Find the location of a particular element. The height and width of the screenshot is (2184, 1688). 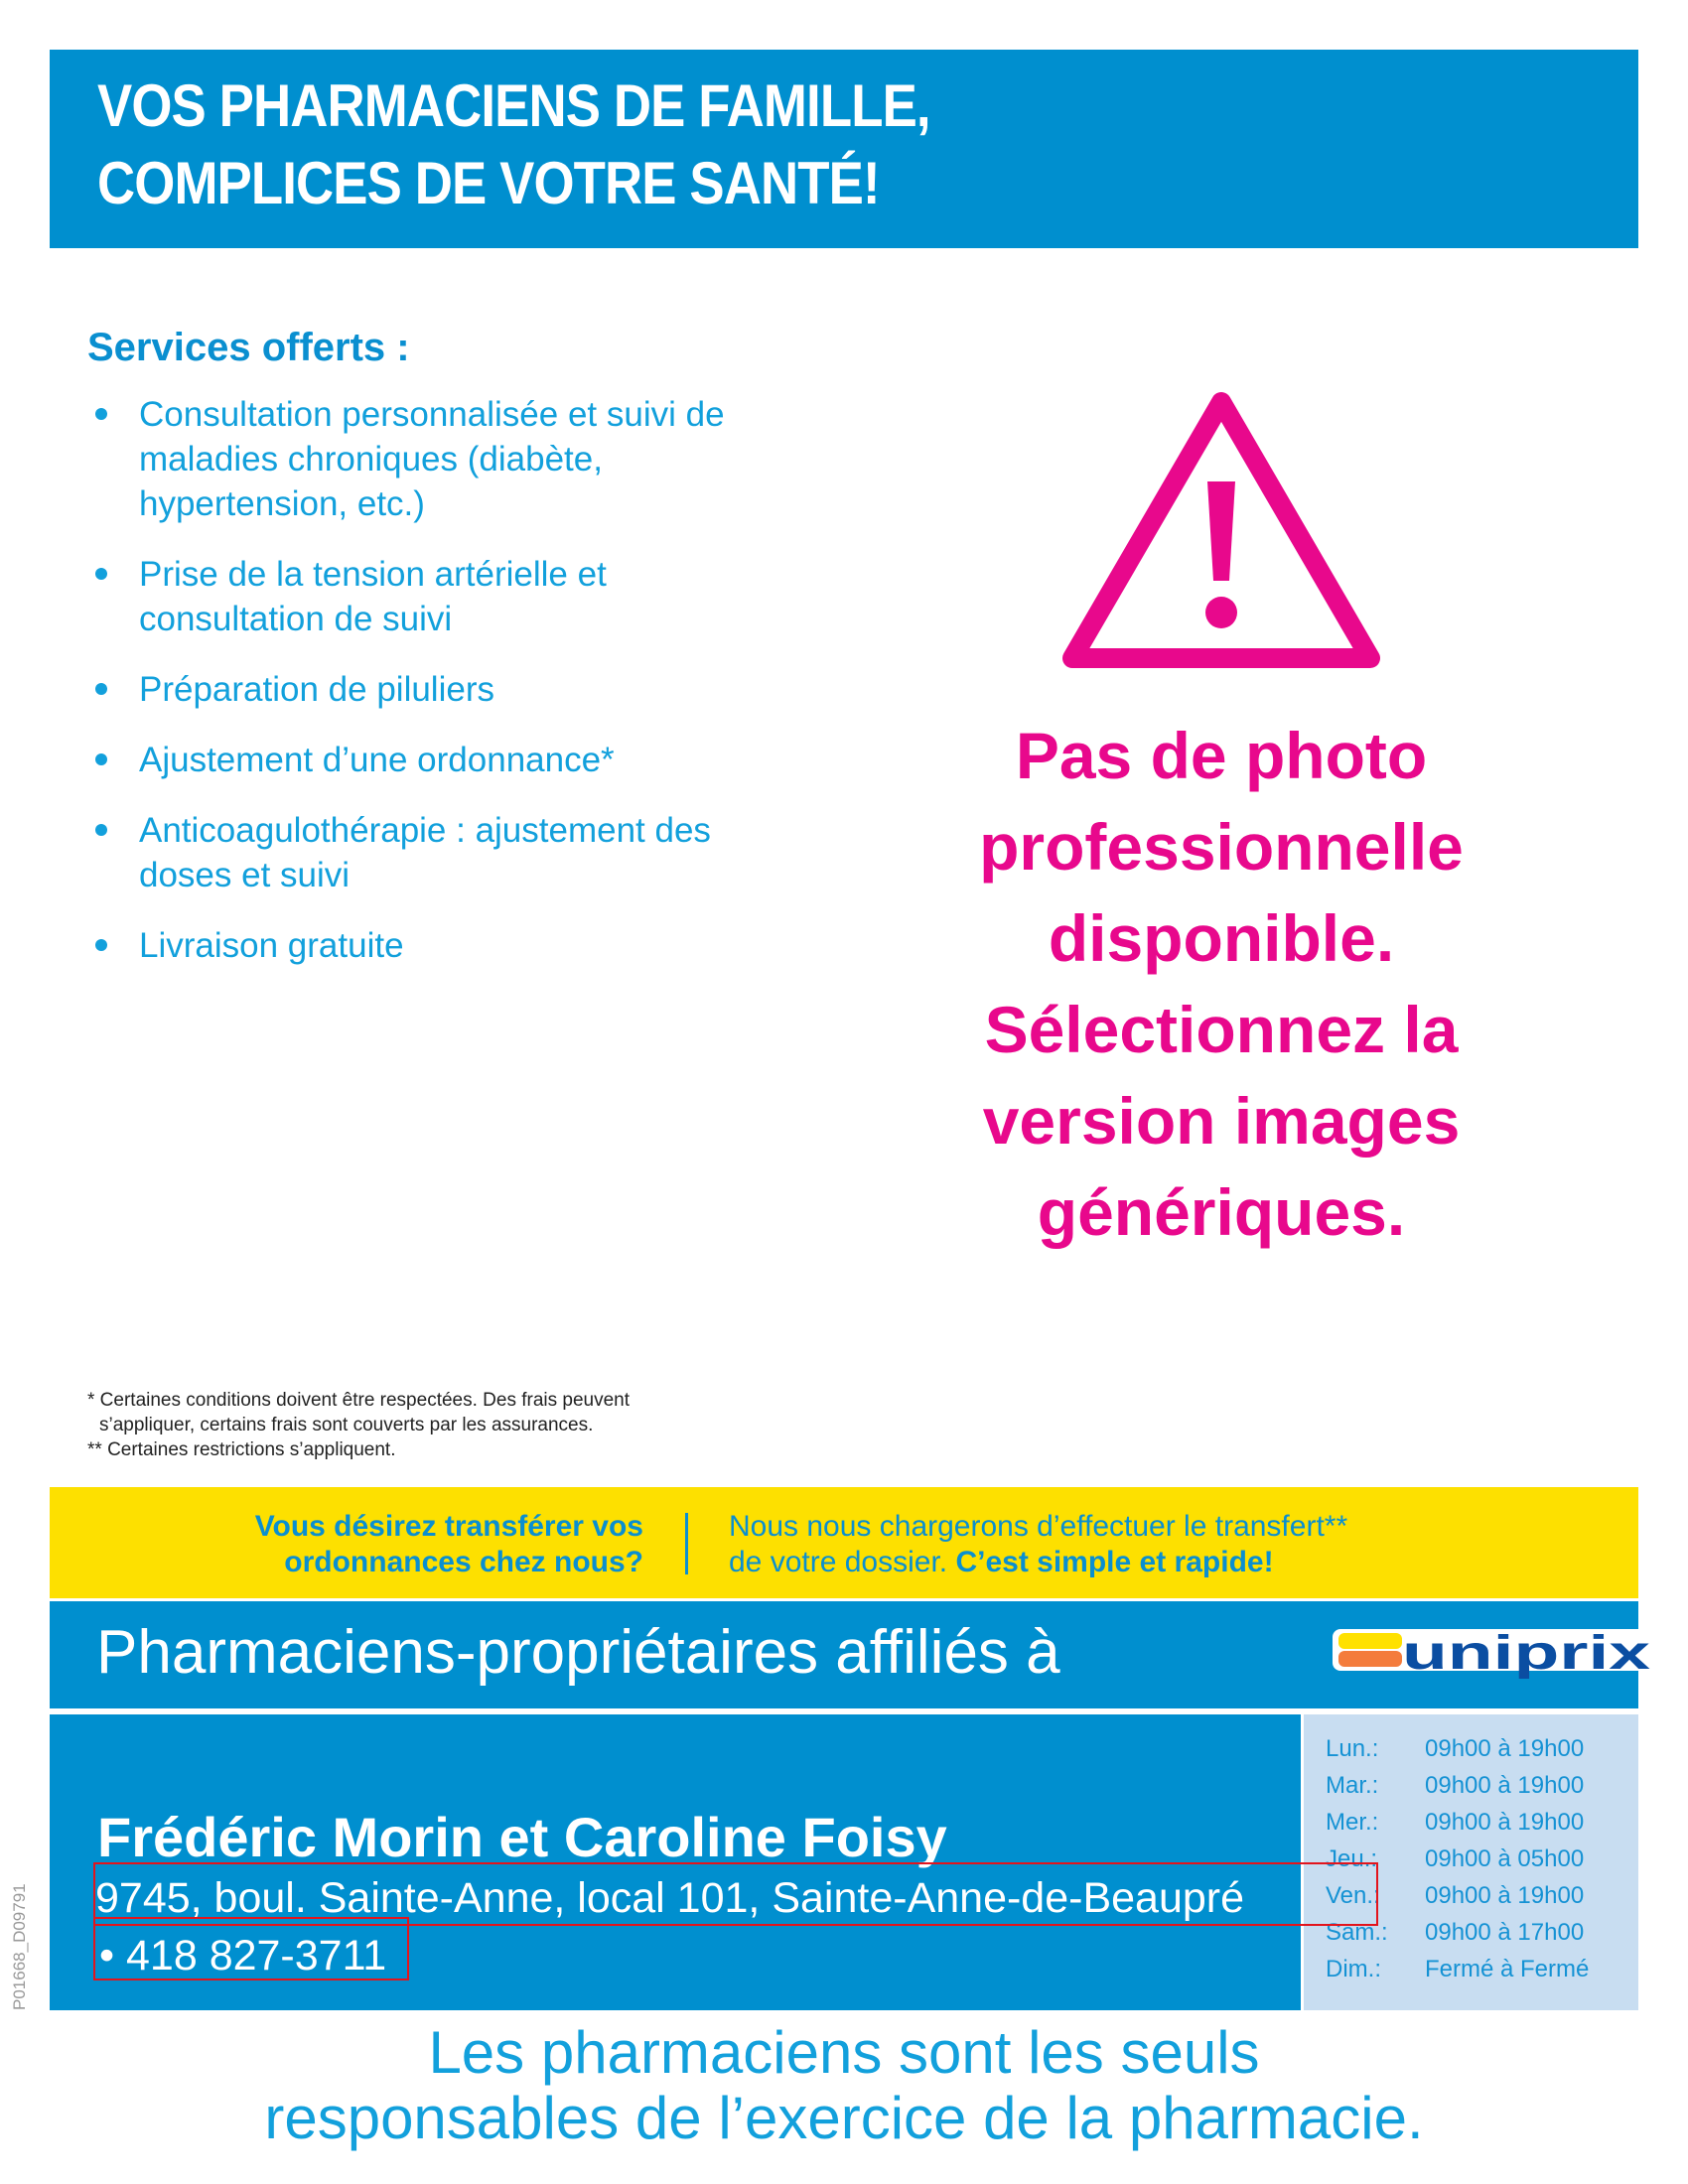

table-row: Mar.: 09h00 à 19h00 is located at coordinates (1457, 1785).